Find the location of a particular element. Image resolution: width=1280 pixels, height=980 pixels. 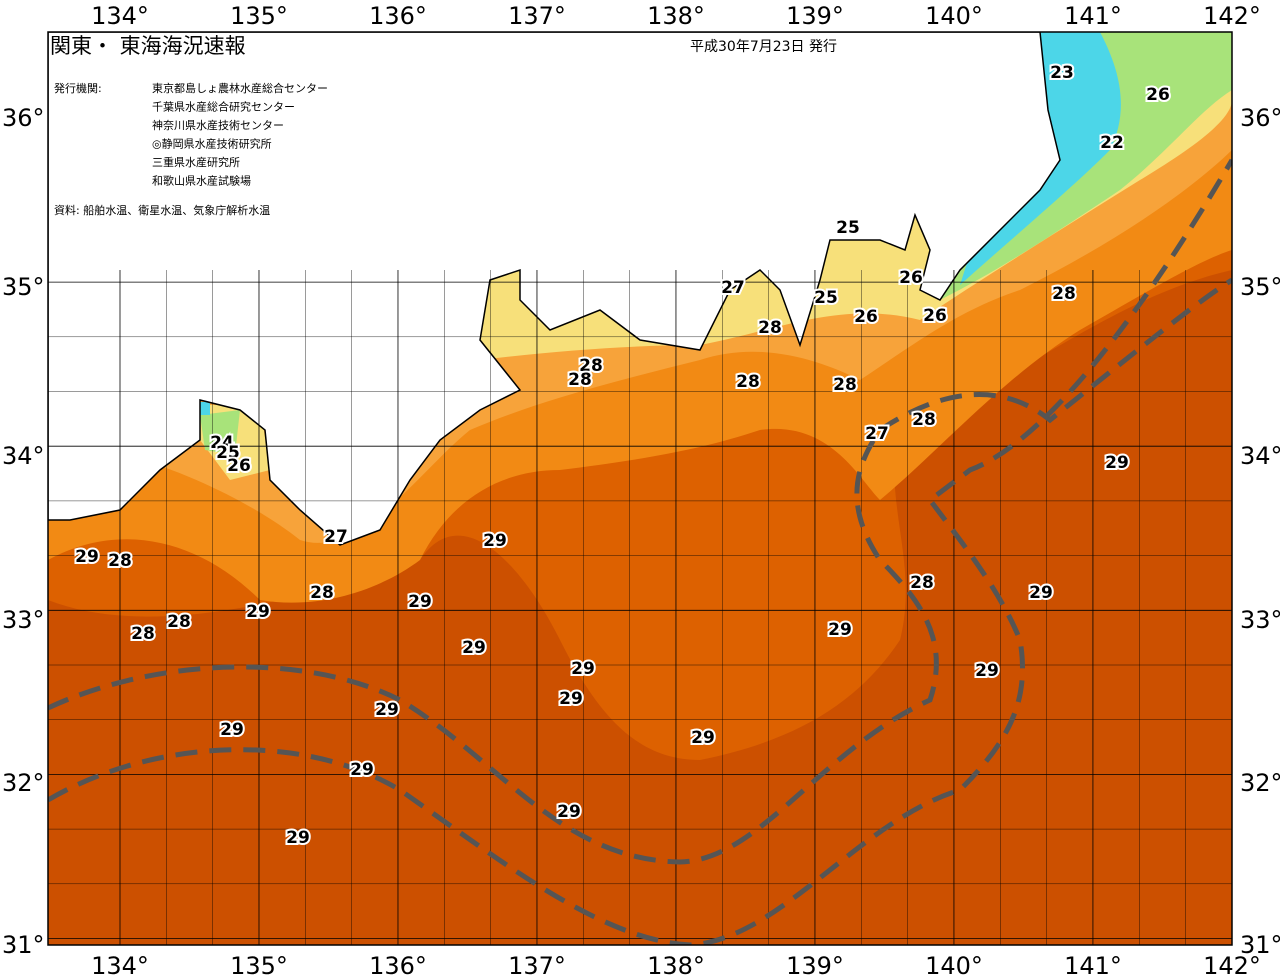

temperature-label: 23 is located at coordinates (1062, 73).